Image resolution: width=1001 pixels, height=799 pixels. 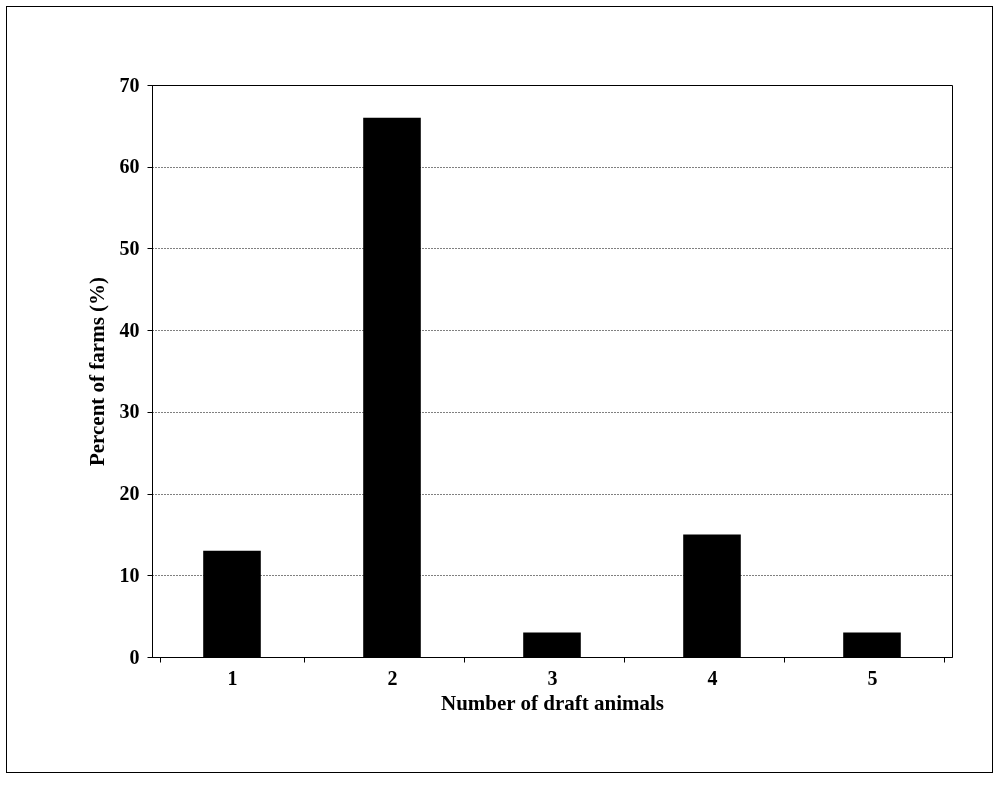 What do you see at coordinates (872, 677) in the screenshot?
I see `x-tick-label: 5` at bounding box center [872, 677].